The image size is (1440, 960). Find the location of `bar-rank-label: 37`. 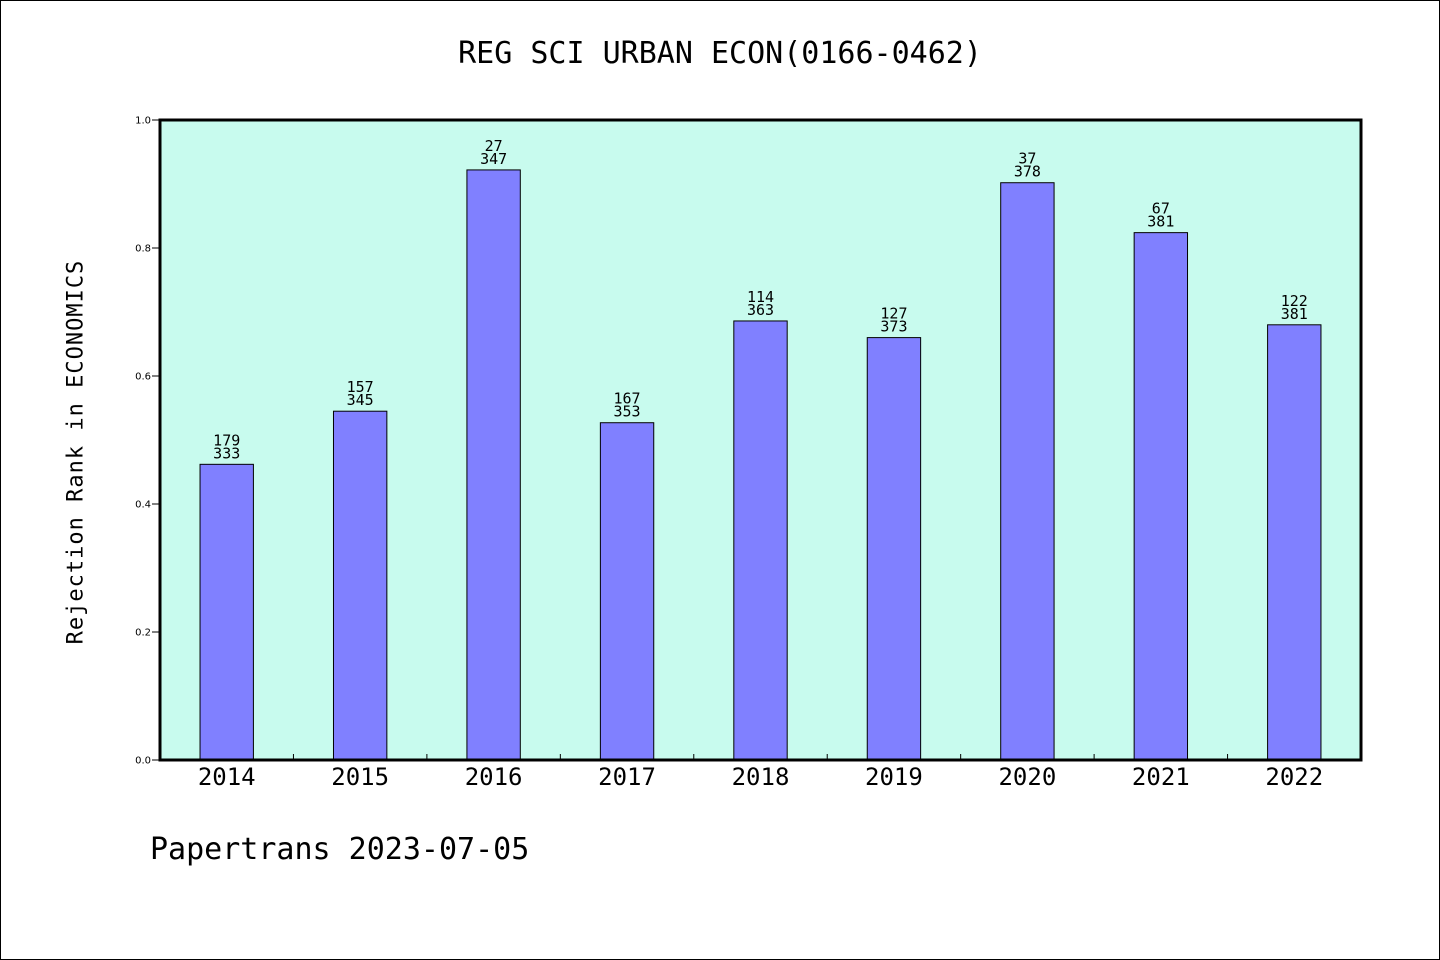

bar-rank-label: 37 is located at coordinates (1027, 159).